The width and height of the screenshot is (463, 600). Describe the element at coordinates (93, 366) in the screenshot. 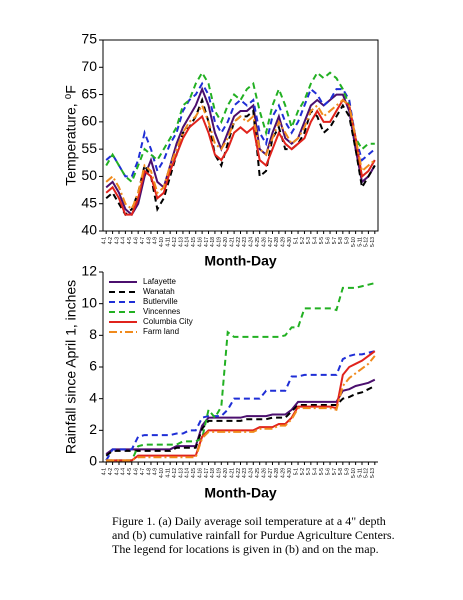

I see `y-tick-label: 6` at that location.